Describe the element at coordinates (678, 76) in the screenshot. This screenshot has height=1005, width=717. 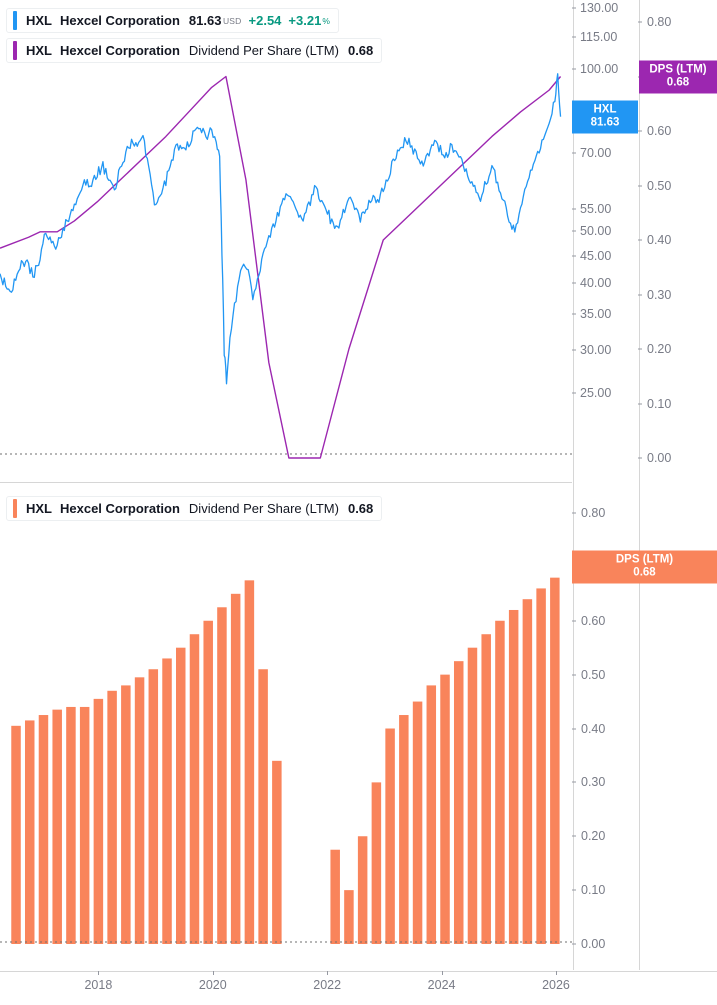
I see `dps-overlay-value-badge: DPS (LTM) 0.68` at that location.